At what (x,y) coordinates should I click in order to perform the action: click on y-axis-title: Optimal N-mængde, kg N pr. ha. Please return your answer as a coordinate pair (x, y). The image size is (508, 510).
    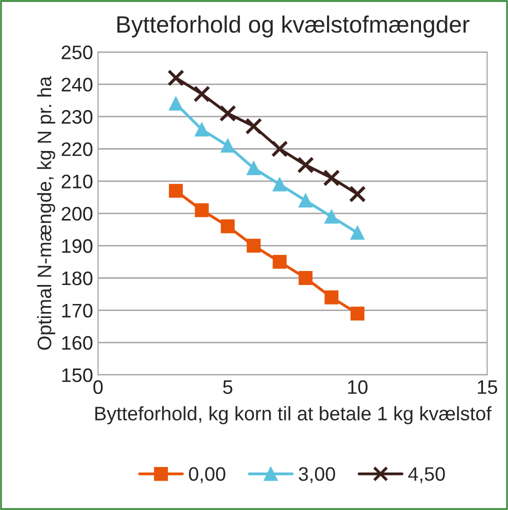
    Looking at the image, I should click on (46, 213).